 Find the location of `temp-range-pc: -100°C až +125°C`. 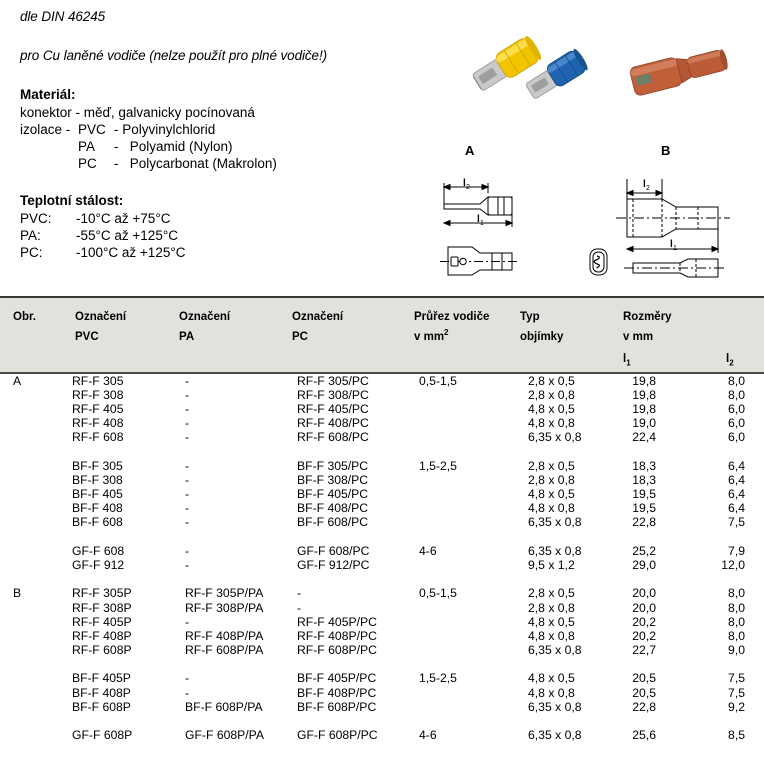

temp-range-pc: -100°C až +125°C is located at coordinates (131, 252).